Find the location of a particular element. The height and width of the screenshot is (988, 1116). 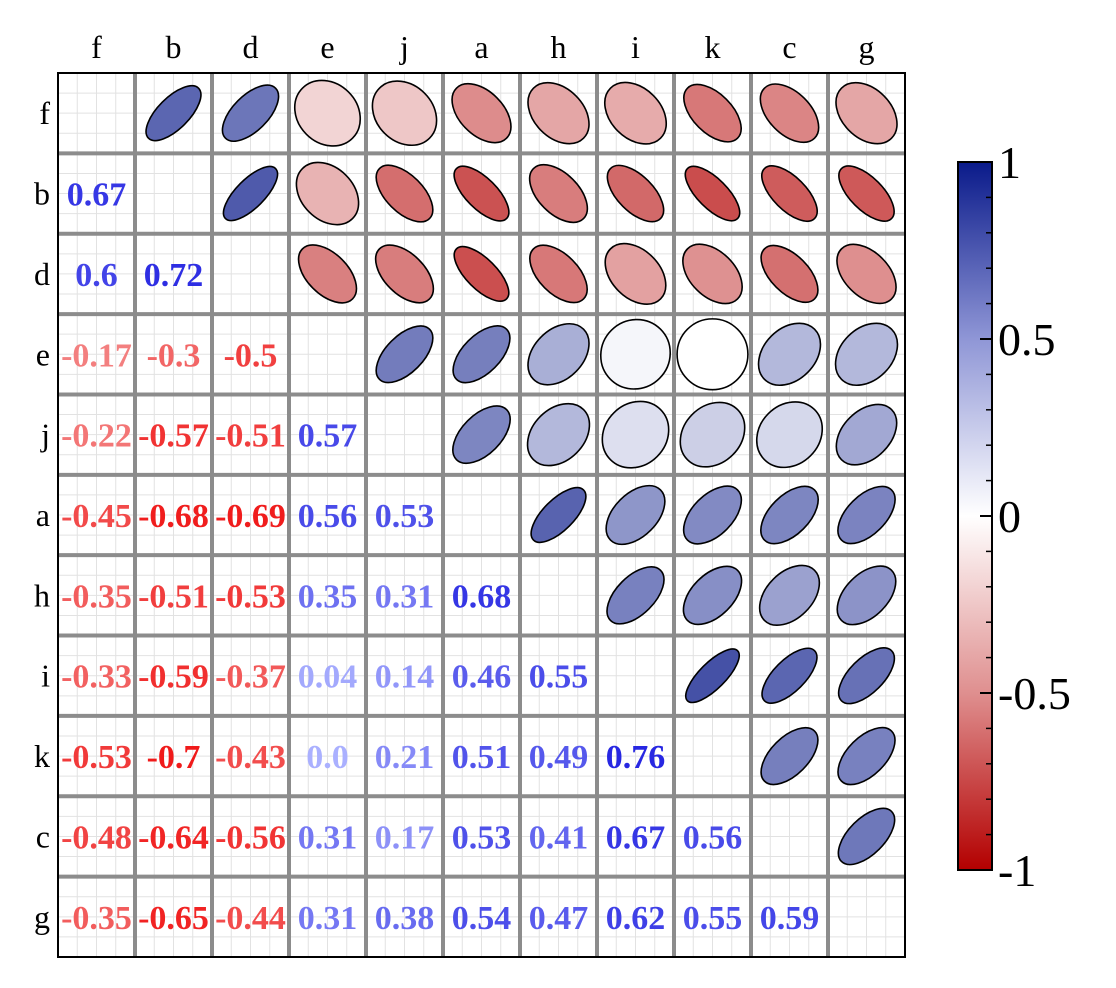

column-label-f: f is located at coordinates (96, 47).